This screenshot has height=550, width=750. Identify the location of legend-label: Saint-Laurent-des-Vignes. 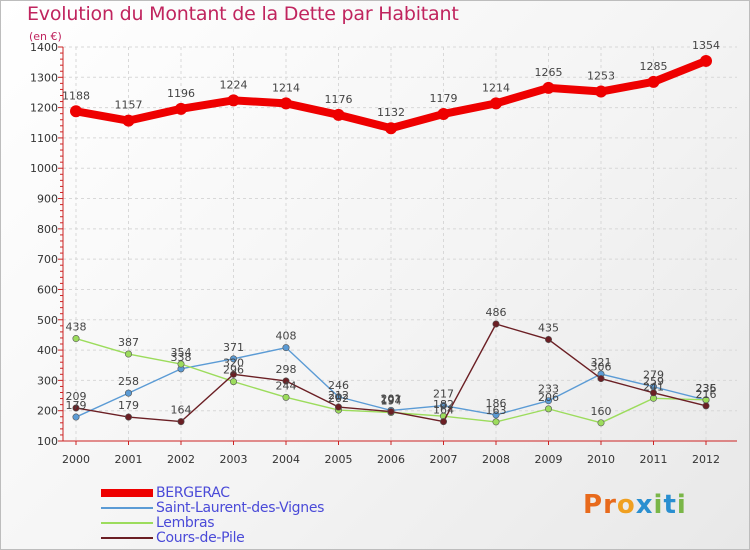
(240, 508).